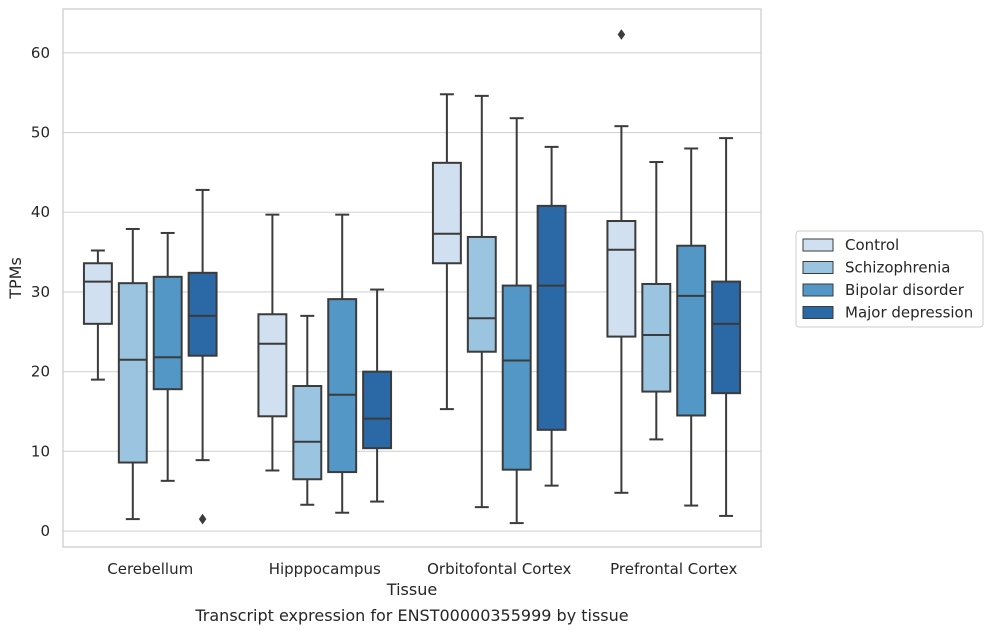  Describe the element at coordinates (15, 278) in the screenshot. I see `y-axis-label: TPMs` at that location.